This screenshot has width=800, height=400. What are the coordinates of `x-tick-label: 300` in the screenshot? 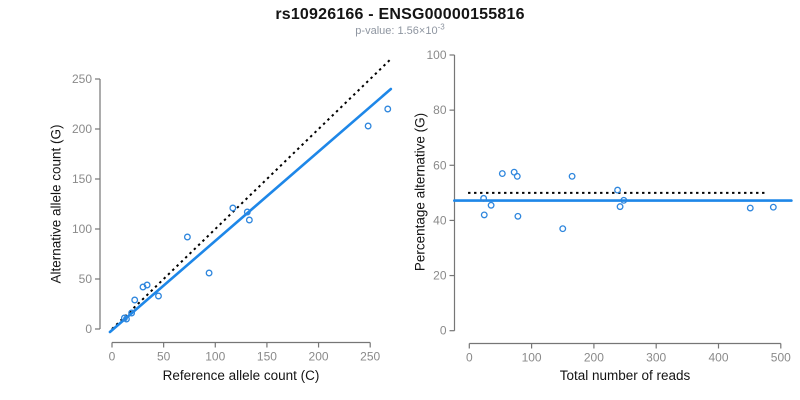 It's located at (656, 358).